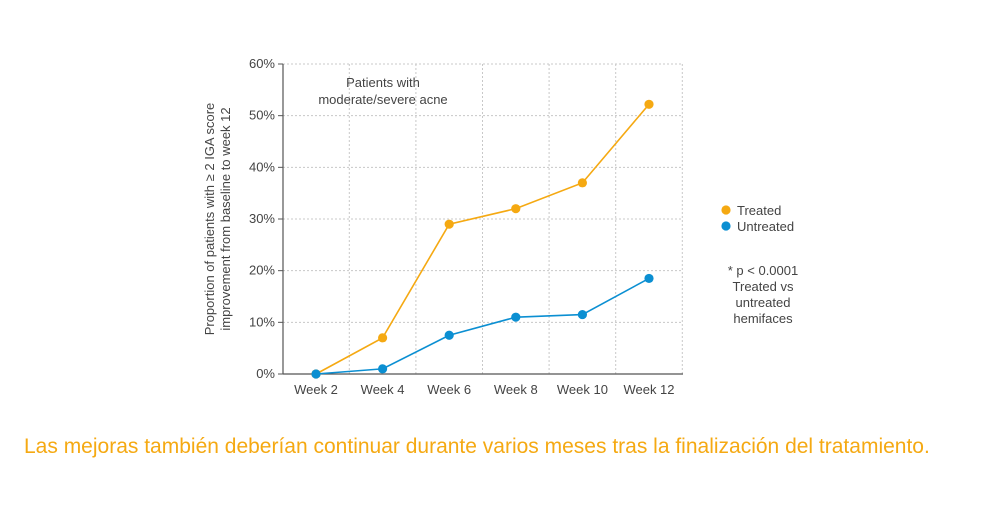  I want to click on legend-label-treated: Treated, so click(759, 210).